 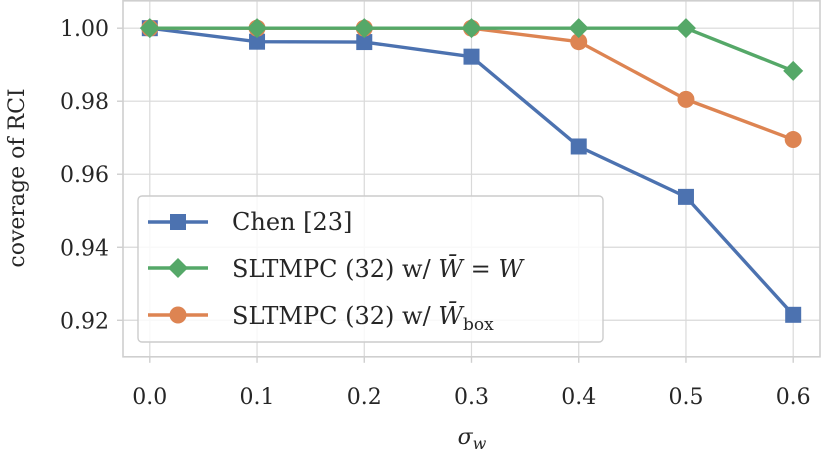 I want to click on legend-label-chen: Chen [23], so click(x=292, y=222).